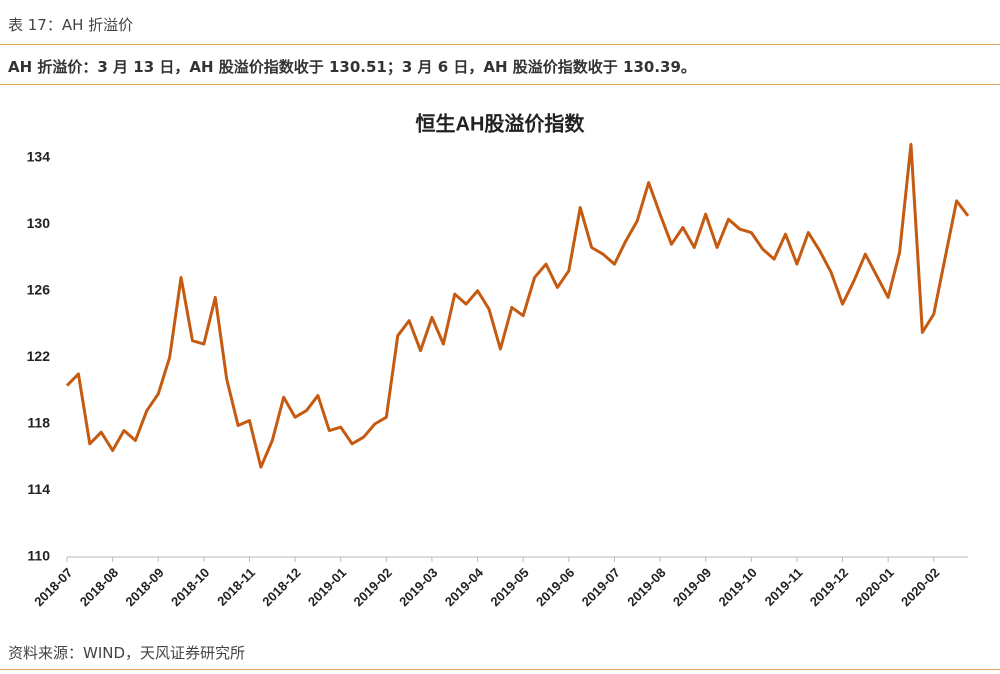 The width and height of the screenshot is (1000, 674). I want to click on y-tick-label: 122, so click(39, 356).